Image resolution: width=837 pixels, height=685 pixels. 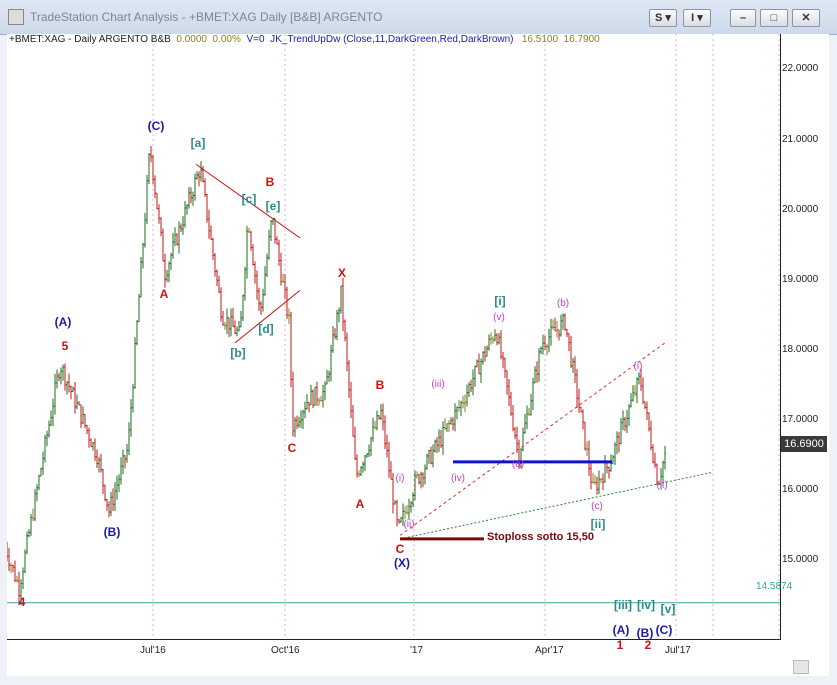 What do you see at coordinates (623, 605) in the screenshot?
I see `wave-label: [iii]` at bounding box center [623, 605].